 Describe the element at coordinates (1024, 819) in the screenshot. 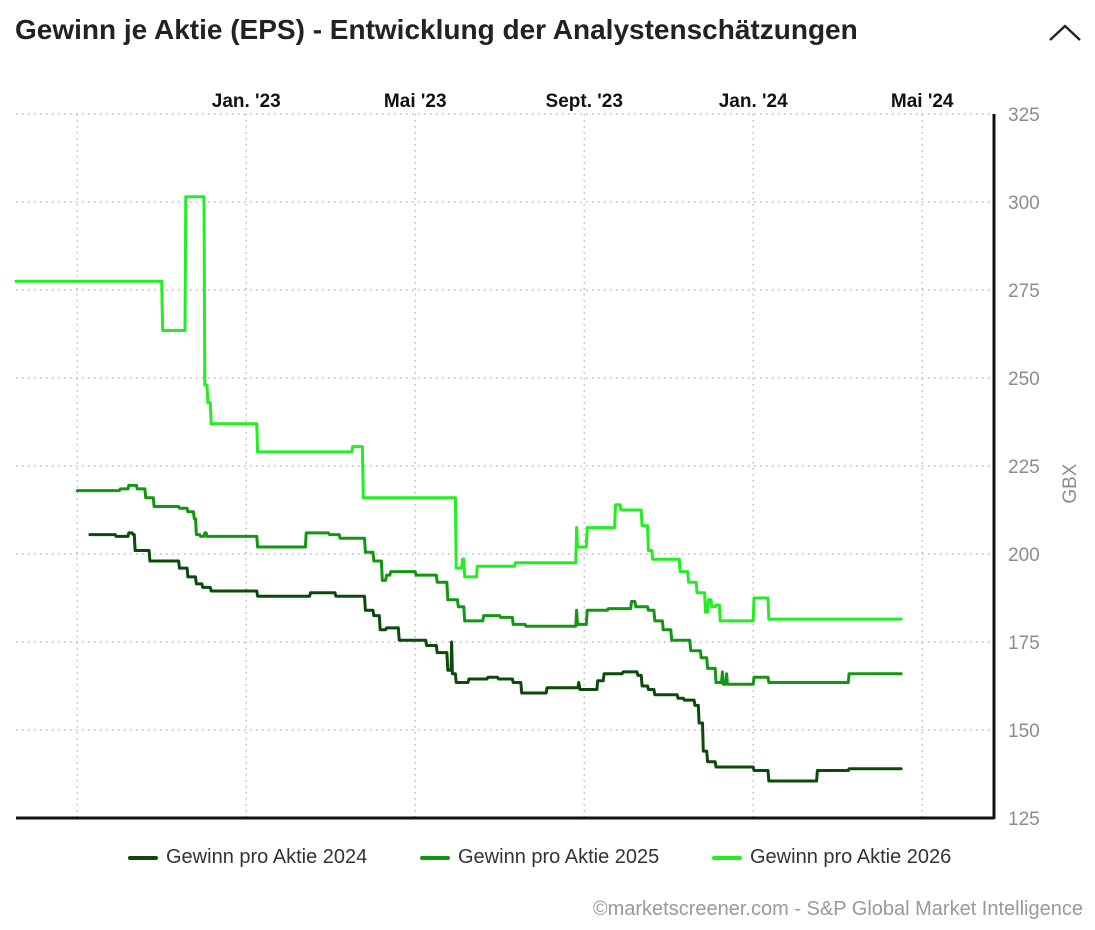

I see `y-tick-label: 125` at that location.